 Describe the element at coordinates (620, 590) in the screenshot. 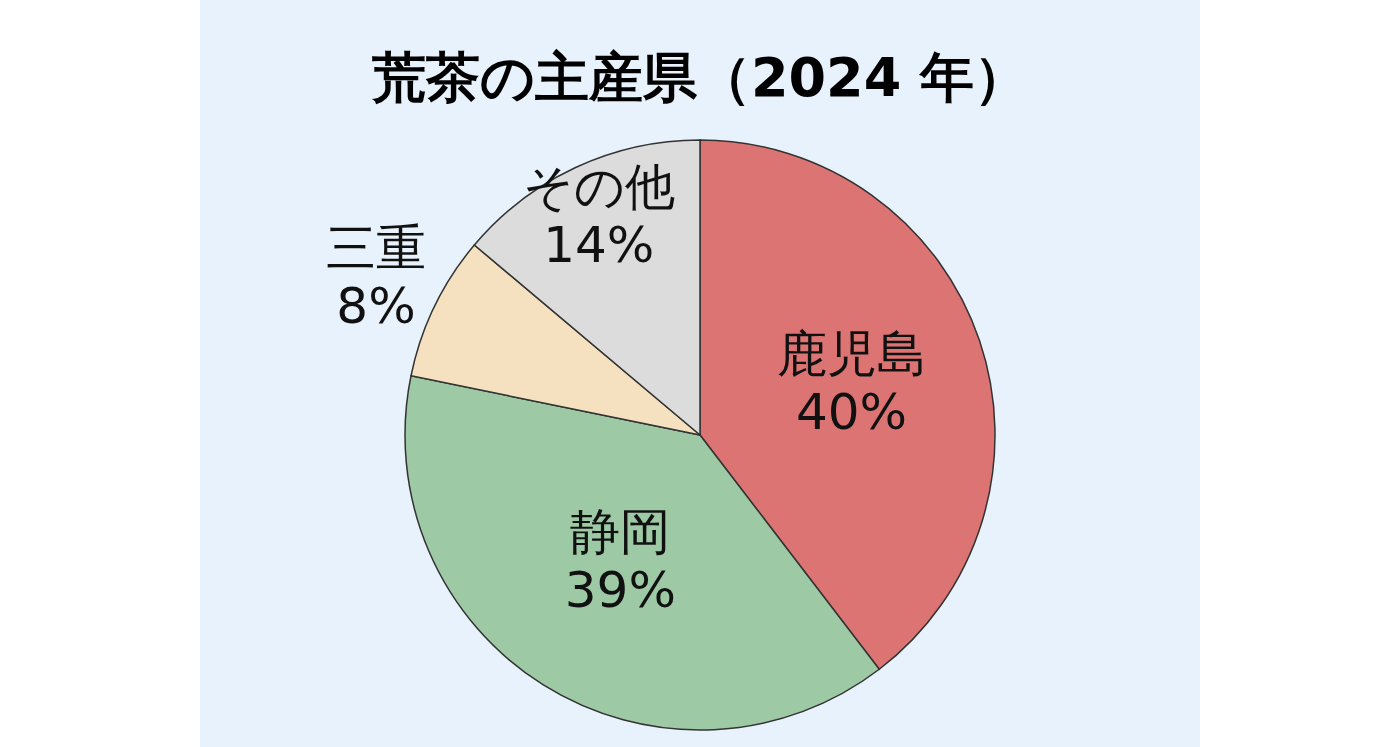

I see `data-label: 39%` at that location.